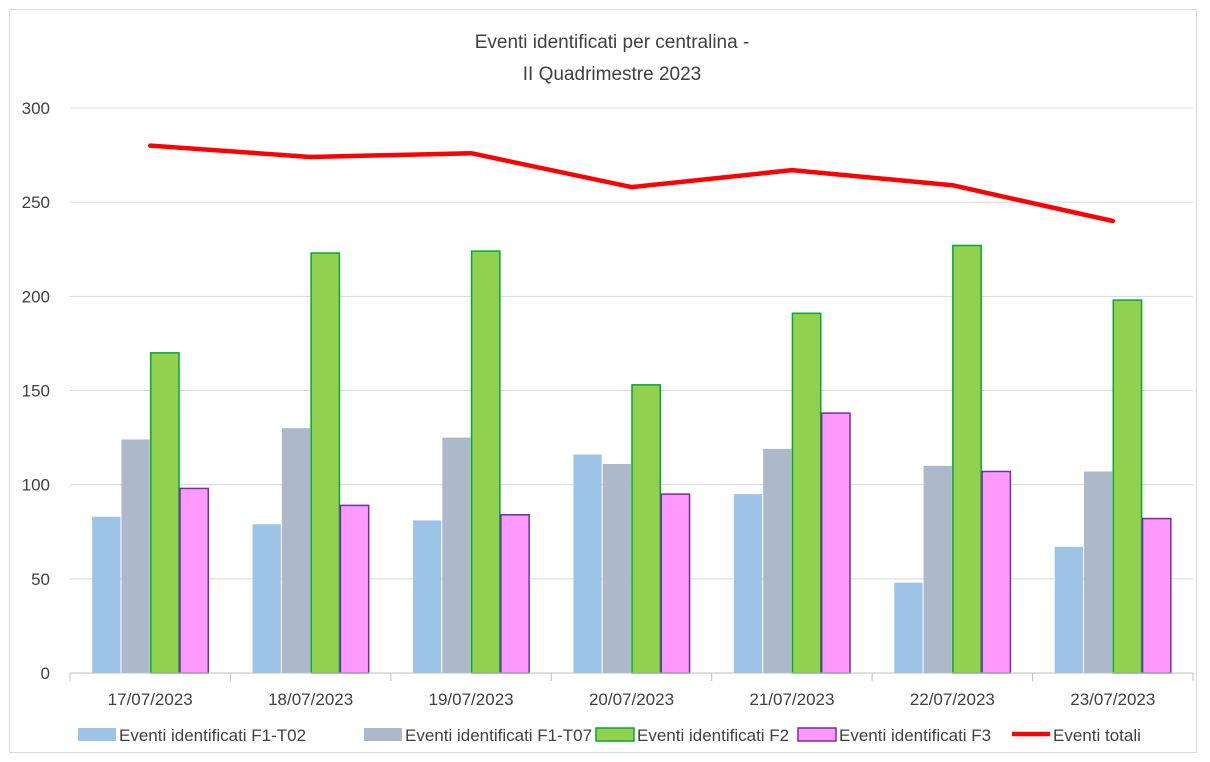 The width and height of the screenshot is (1210, 762). What do you see at coordinates (631, 699) in the screenshot?
I see `x-tick-label: 20/07/2023` at bounding box center [631, 699].